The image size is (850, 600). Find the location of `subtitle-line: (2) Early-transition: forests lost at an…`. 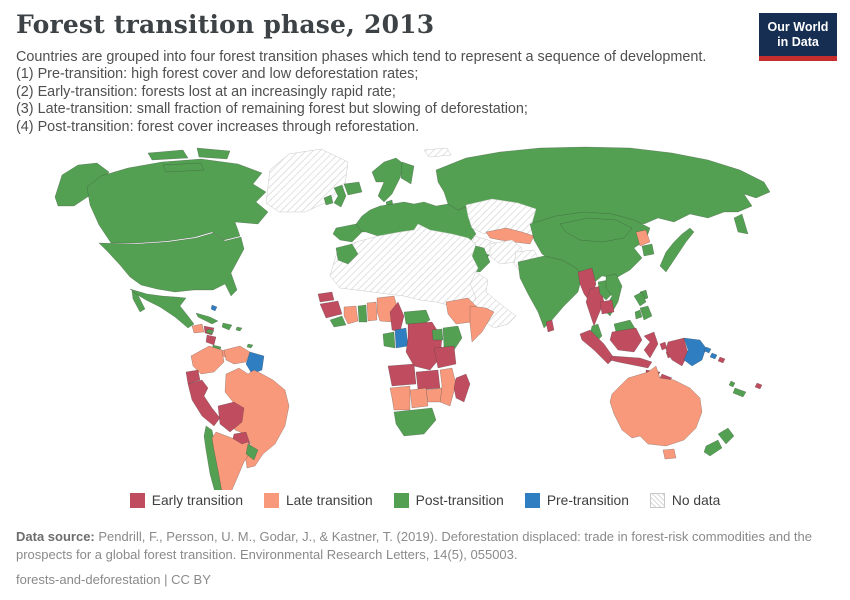

subtitle-line: (2) Early-transition: forests lost at an… is located at coordinates (206, 91).